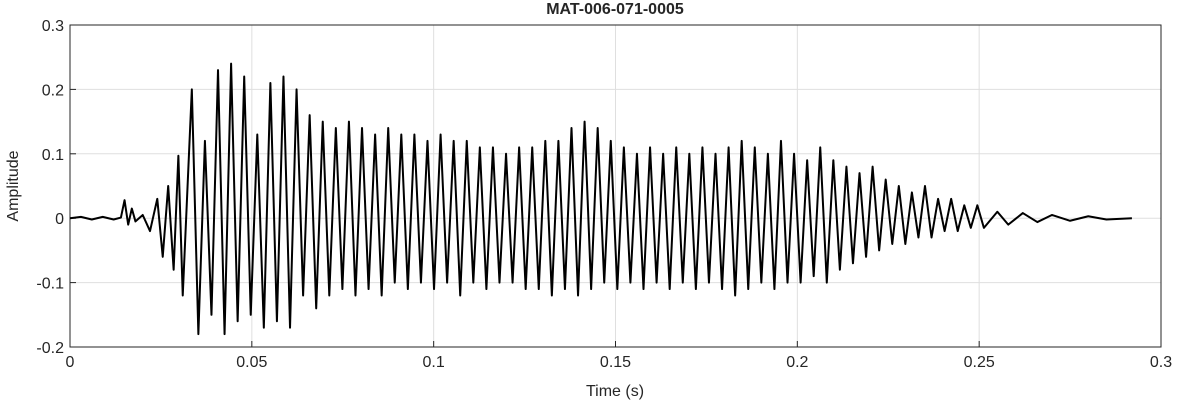 The width and height of the screenshot is (1177, 409). What do you see at coordinates (797, 362) in the screenshot?
I see `x-tick-label: 0.2` at bounding box center [797, 362].